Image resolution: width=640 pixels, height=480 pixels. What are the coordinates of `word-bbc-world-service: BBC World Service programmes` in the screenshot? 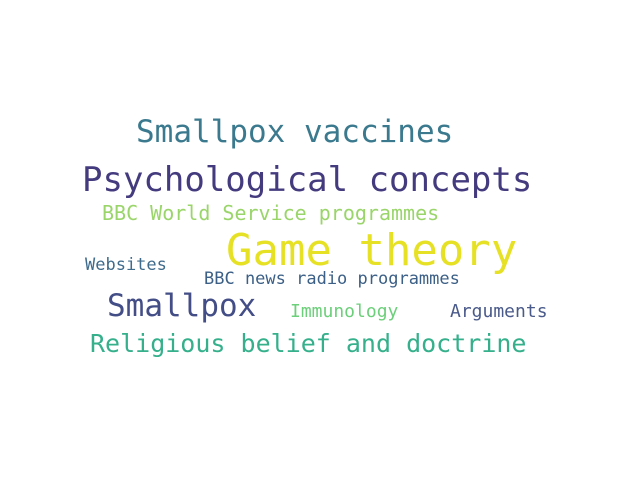 It's located at (271, 213).